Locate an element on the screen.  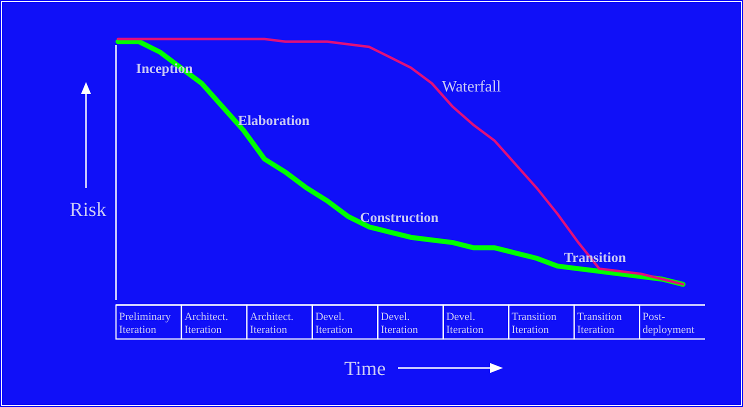
x-axis-title: Time is located at coordinates (365, 369).